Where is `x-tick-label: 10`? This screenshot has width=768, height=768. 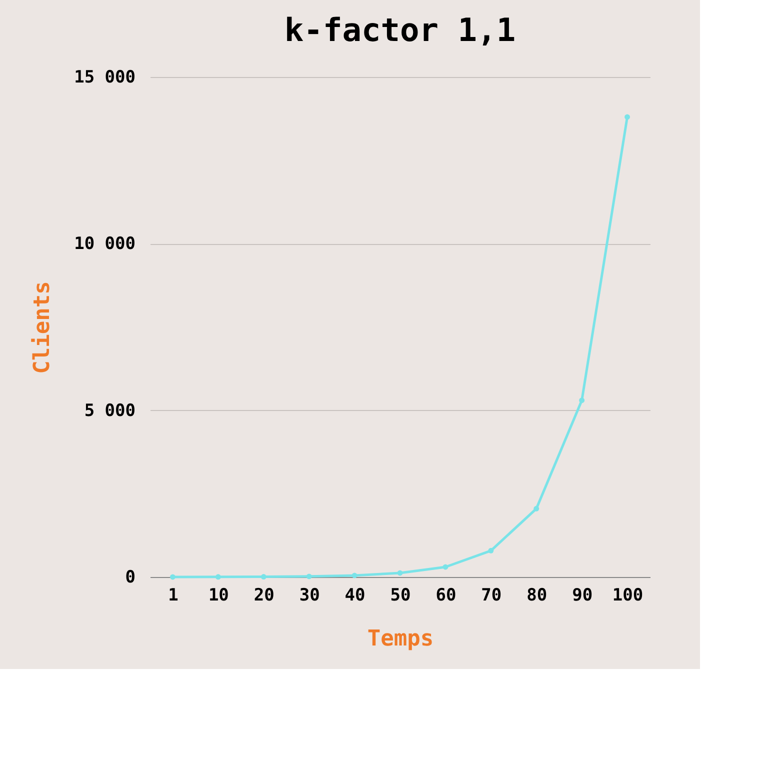 x-tick-label: 10 is located at coordinates (218, 596).